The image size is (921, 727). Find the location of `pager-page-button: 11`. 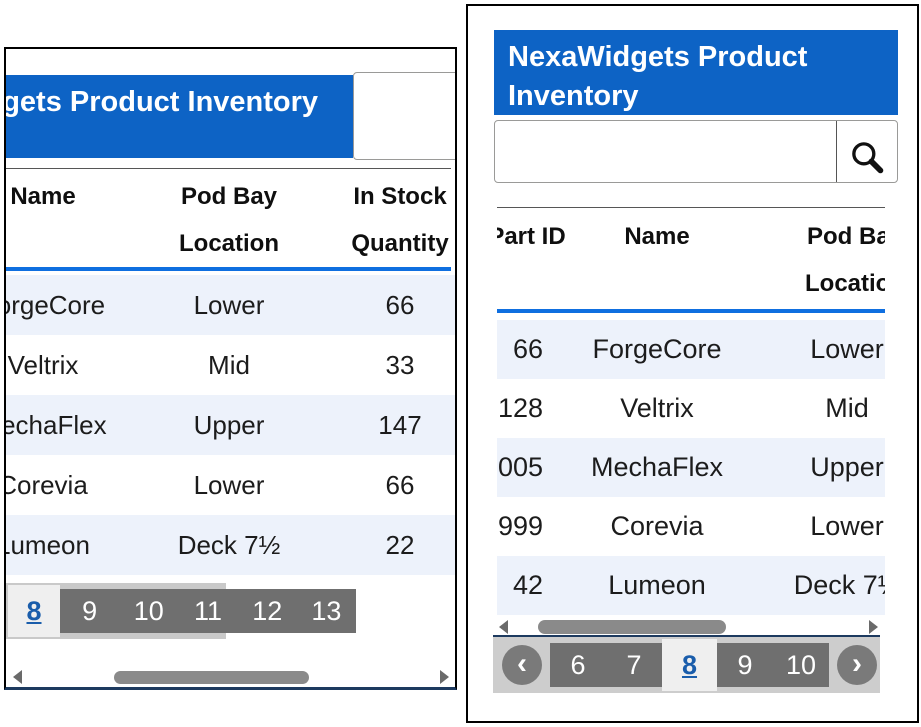

pager-page-button: 11 is located at coordinates (208, 611).